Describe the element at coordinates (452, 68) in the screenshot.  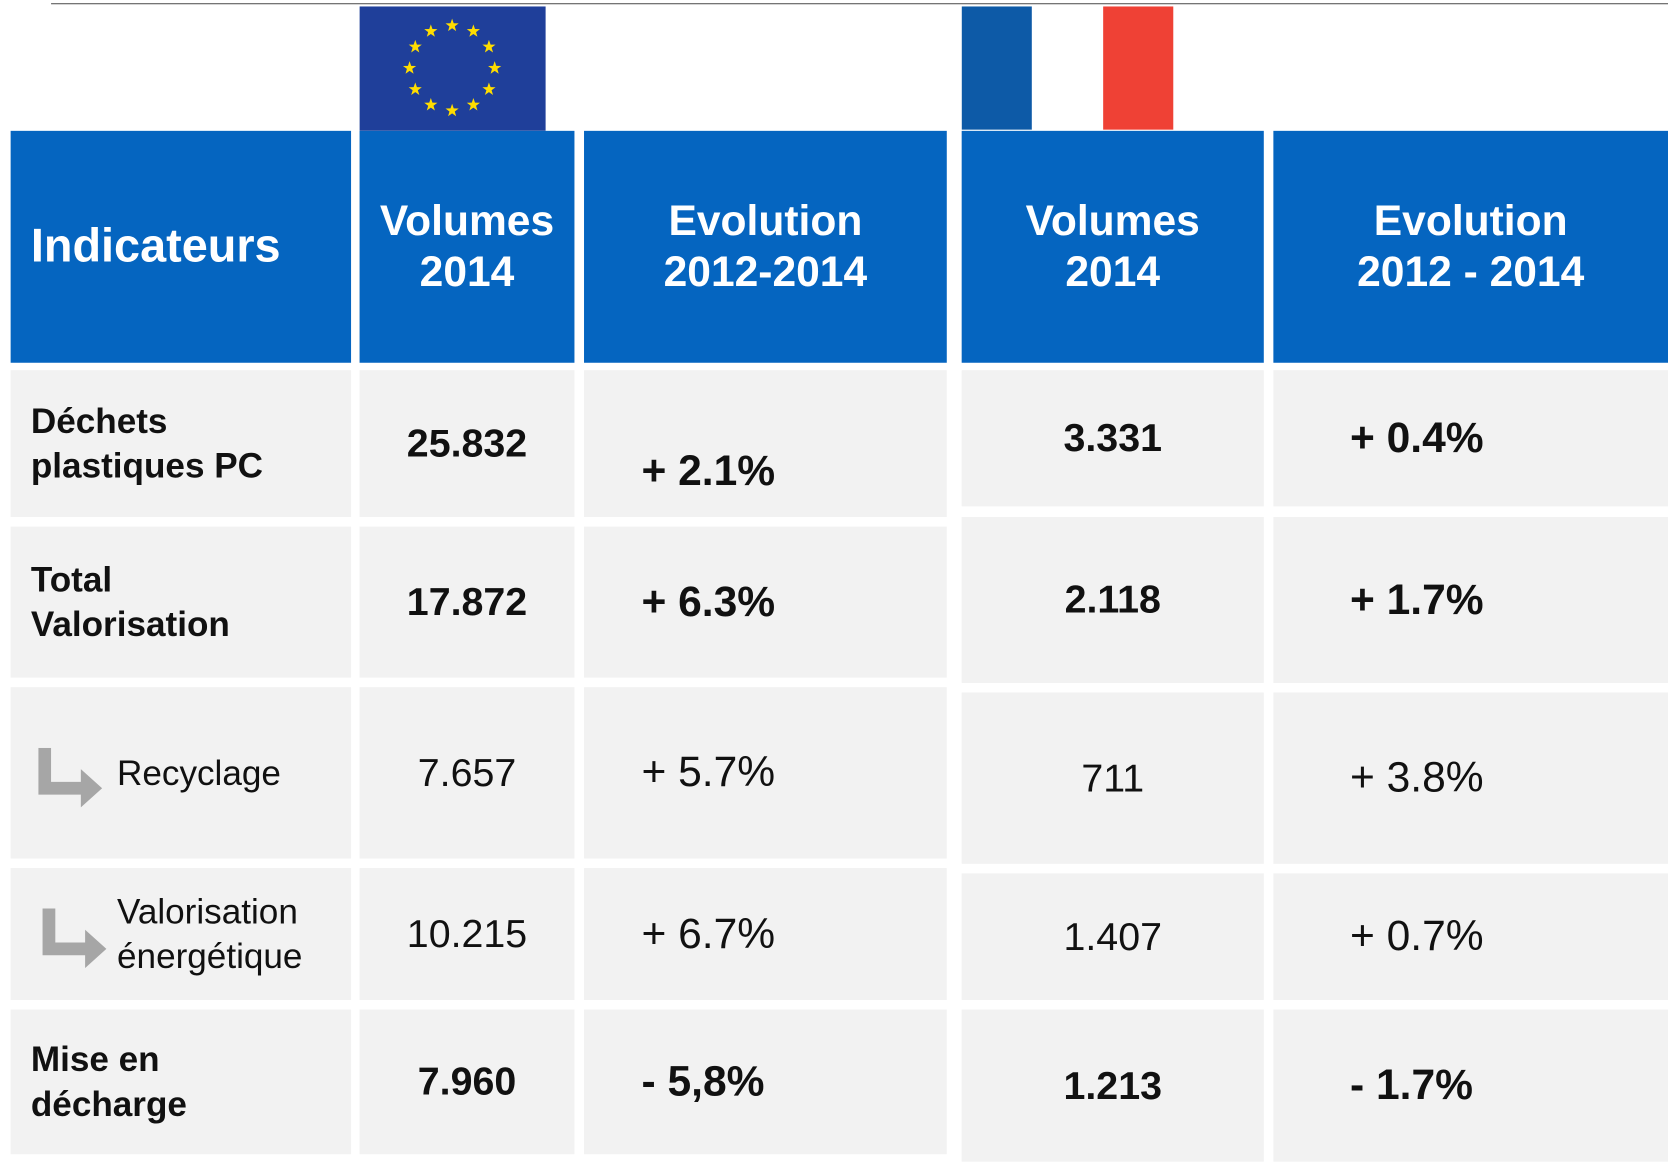
I see `eu-flag` at that location.